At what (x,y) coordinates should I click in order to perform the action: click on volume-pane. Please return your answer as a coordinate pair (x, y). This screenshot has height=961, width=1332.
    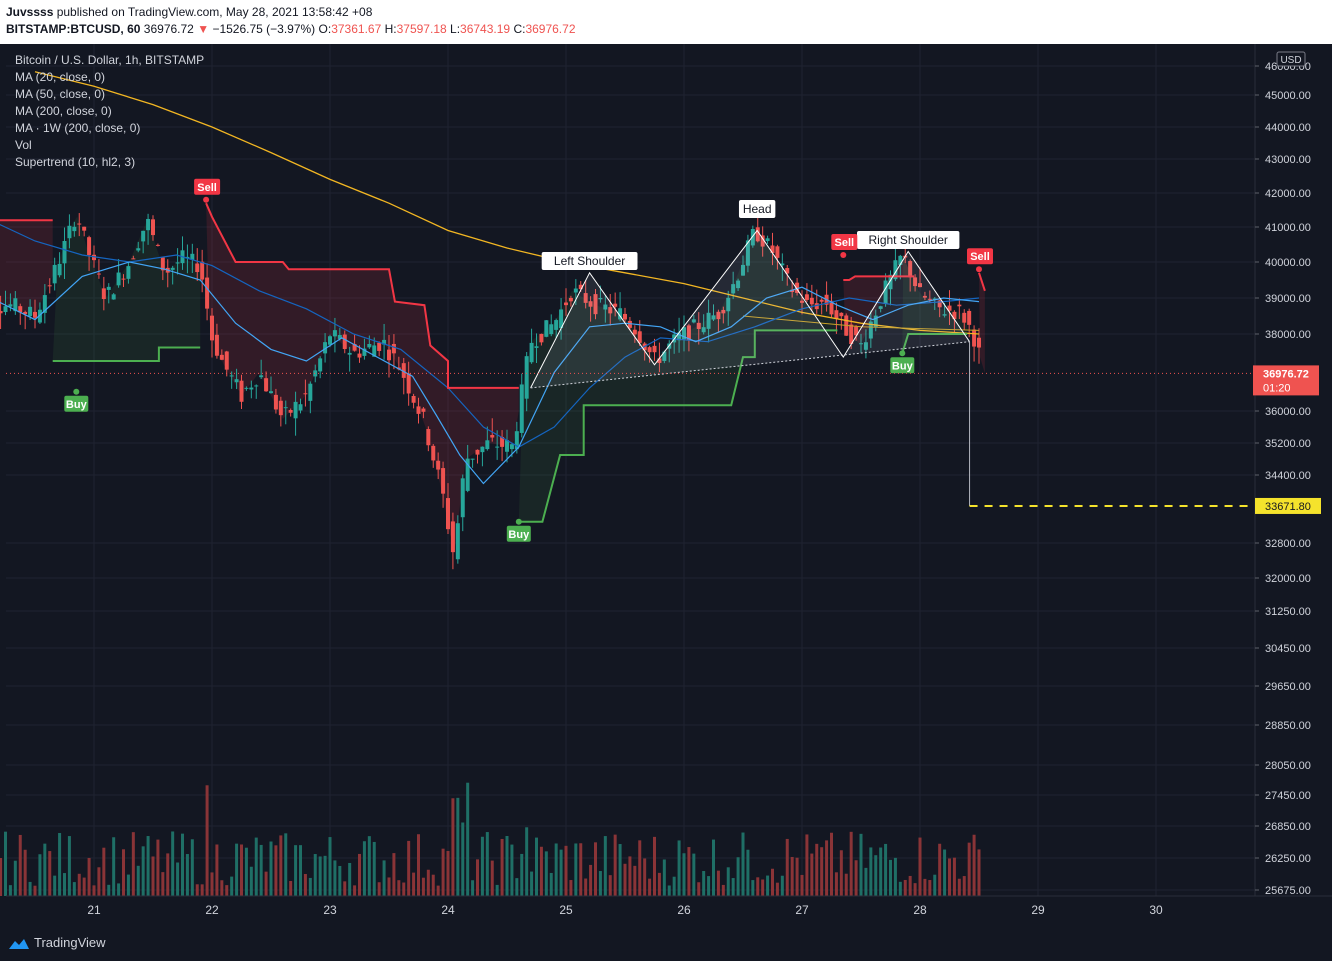
    Looking at the image, I should click on (490, 839).